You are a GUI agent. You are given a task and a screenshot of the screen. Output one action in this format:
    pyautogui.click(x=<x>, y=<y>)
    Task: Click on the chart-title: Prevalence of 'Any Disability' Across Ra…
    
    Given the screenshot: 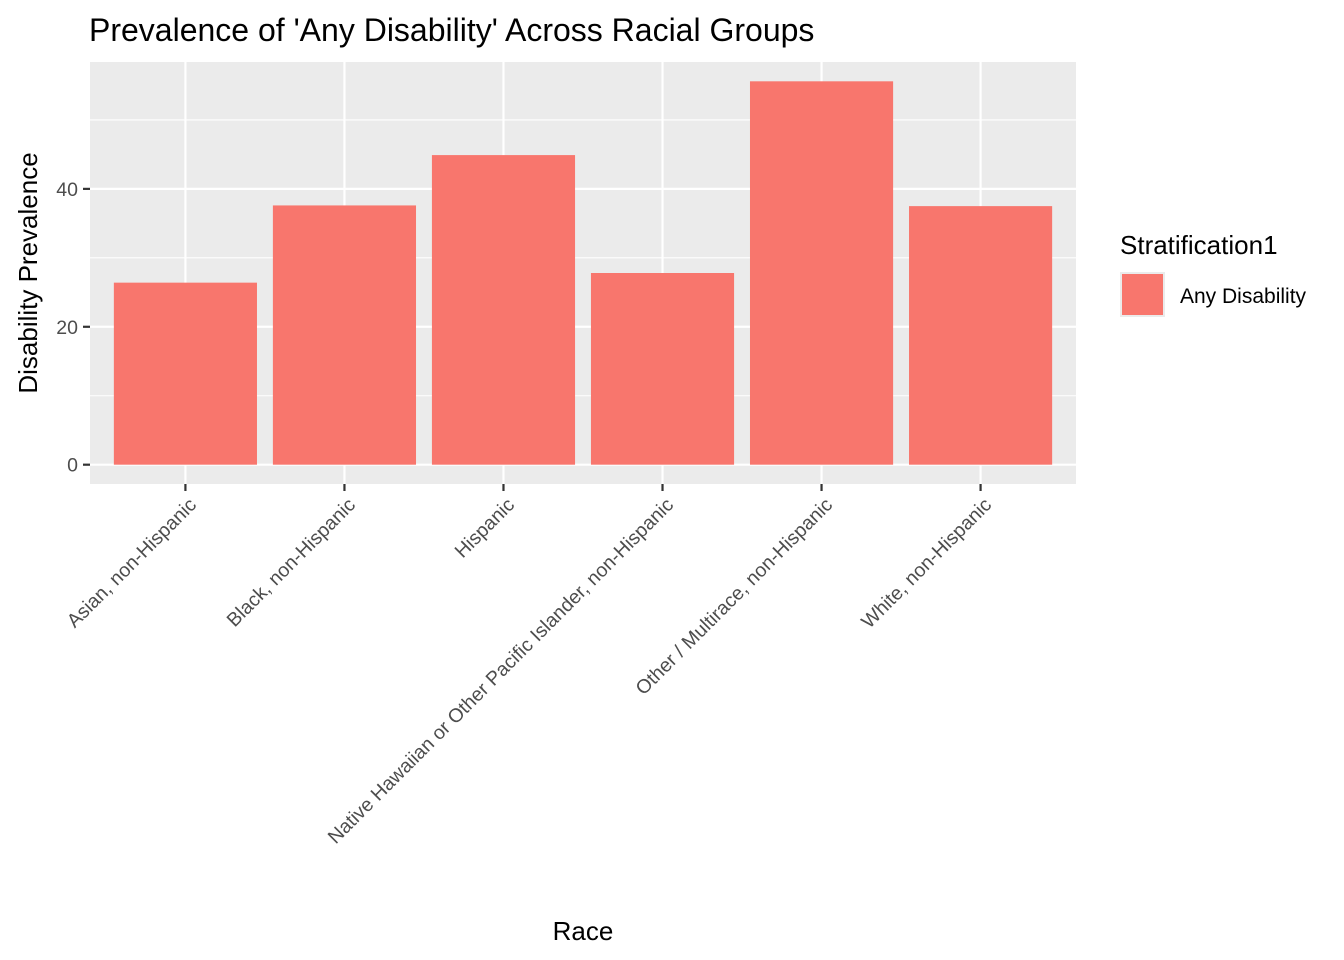 What is the action you would take?
    pyautogui.click(x=451, y=30)
    